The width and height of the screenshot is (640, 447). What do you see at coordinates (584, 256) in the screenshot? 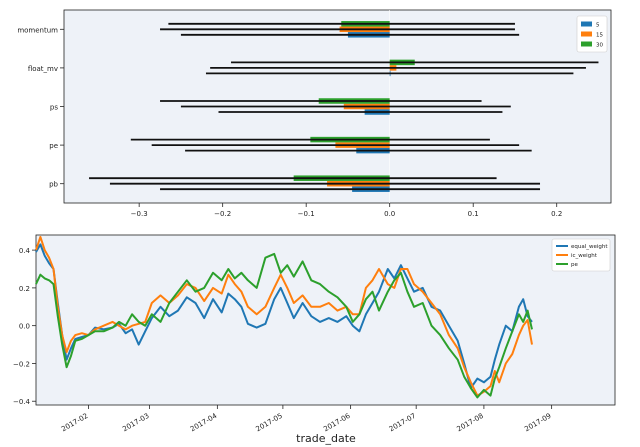
I see `legend-label-ic_weight: ic_weight` at bounding box center [584, 256].